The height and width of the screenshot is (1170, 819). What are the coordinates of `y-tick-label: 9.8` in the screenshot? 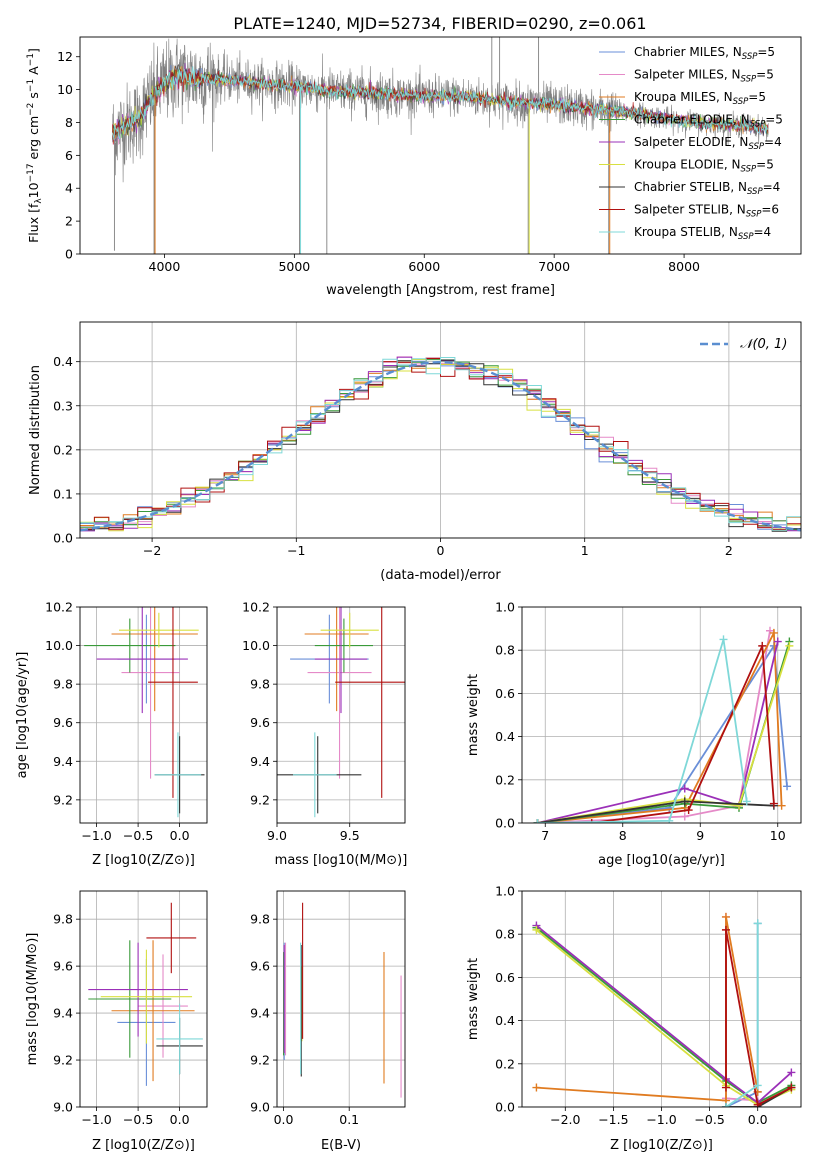 It's located at (63, 919).